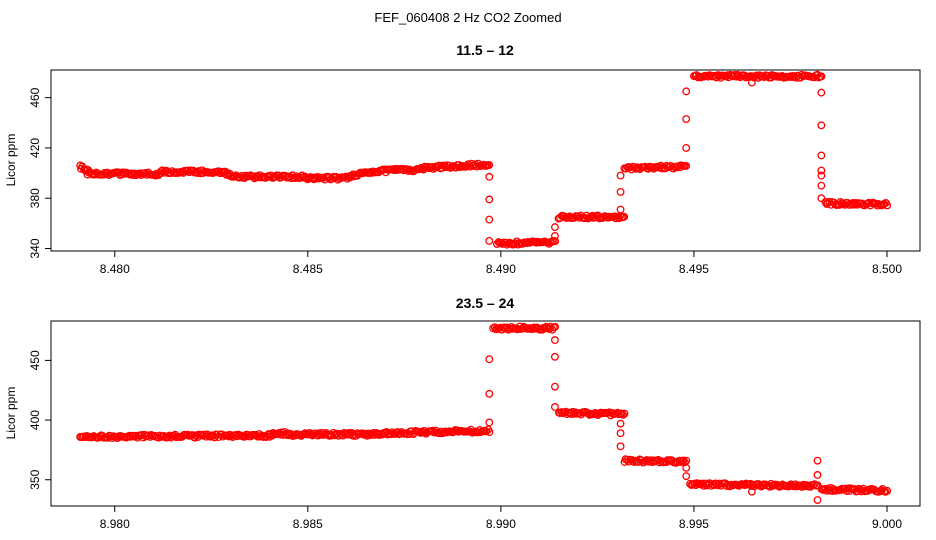 Image resolution: width=936 pixels, height=540 pixels. I want to click on y-tick-label: 380, so click(35, 198).